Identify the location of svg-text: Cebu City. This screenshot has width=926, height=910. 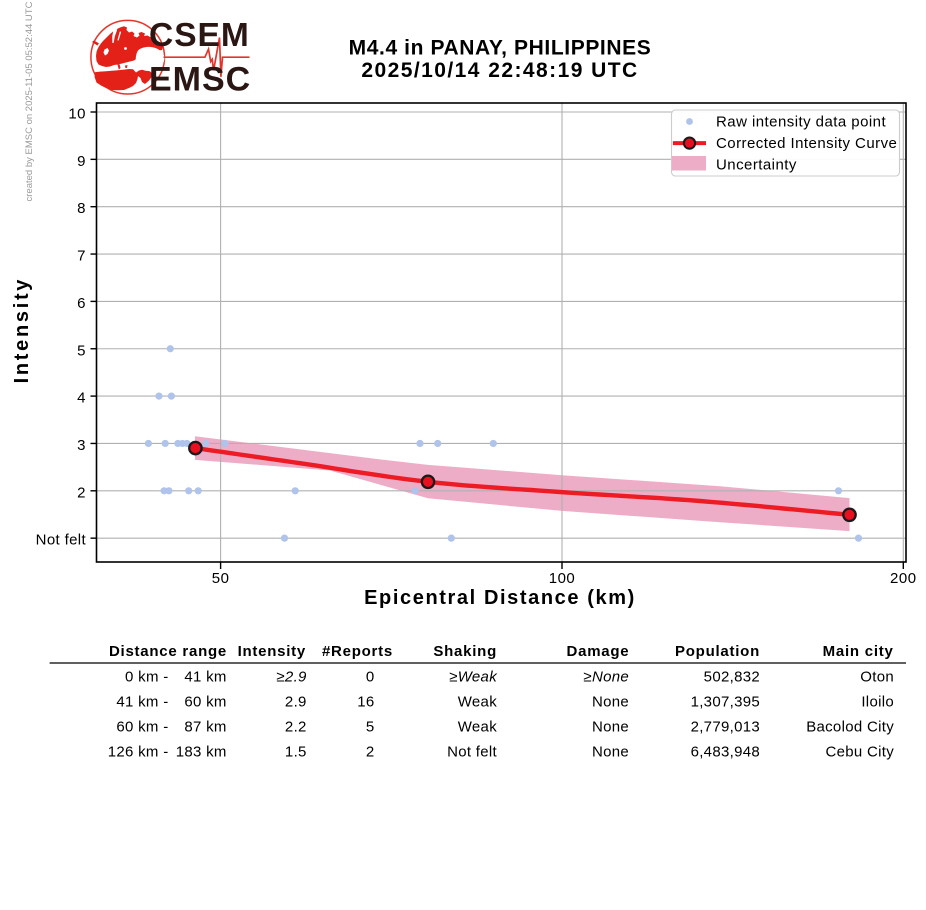
(859, 752).